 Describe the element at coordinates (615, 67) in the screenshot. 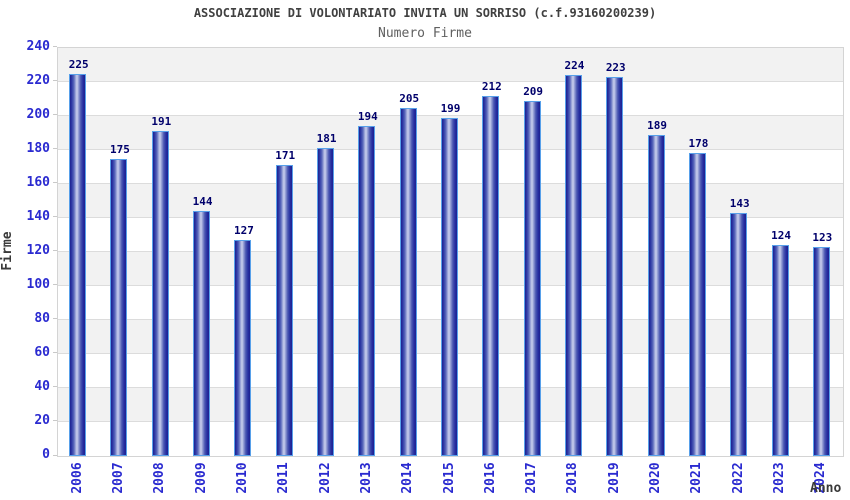

I see `bar-value-2019: 223` at that location.